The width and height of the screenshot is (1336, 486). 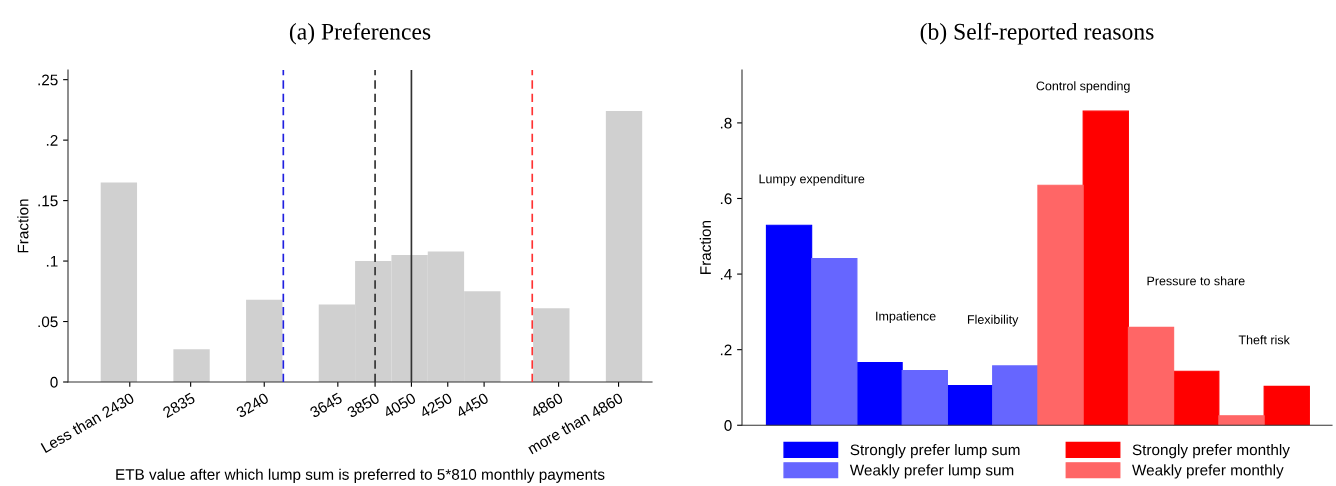 I want to click on chart-title: (a) Preferences, so click(x=360, y=33).